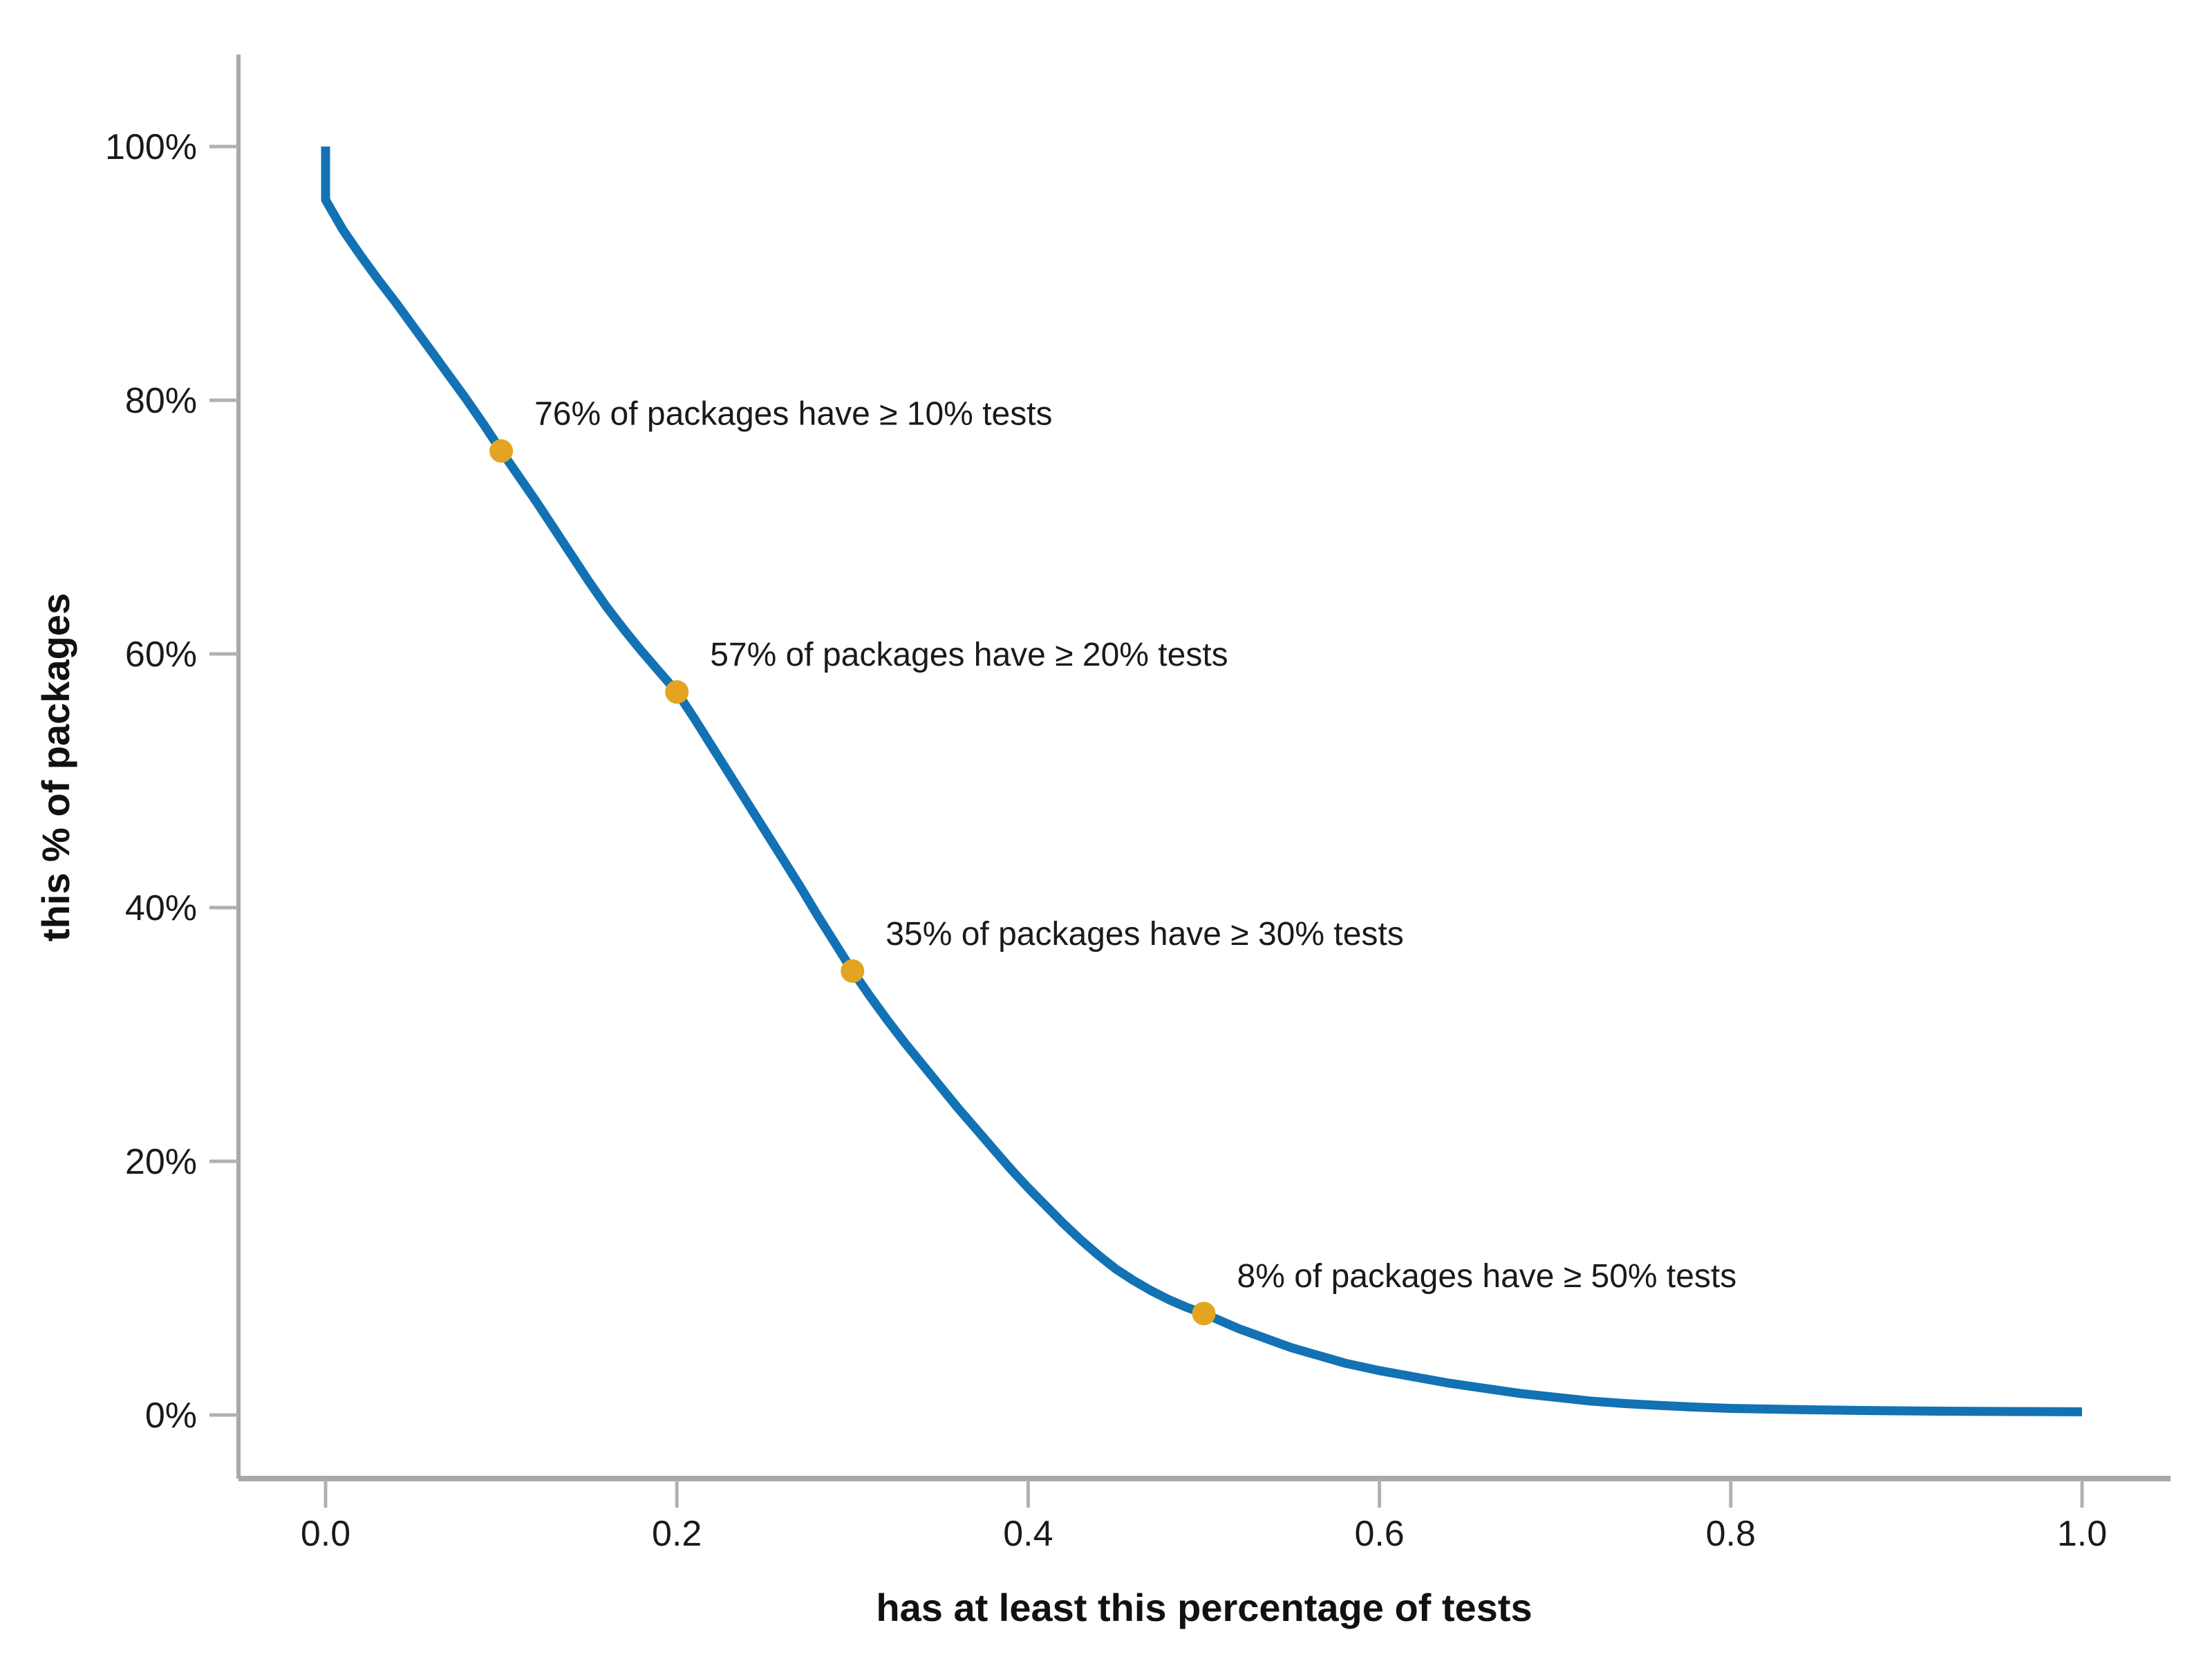 This screenshot has height=1659, width=2212. What do you see at coordinates (1487, 1276) in the screenshot?
I see `annotation-label: 8% of packages have ≥ 50% tests` at bounding box center [1487, 1276].